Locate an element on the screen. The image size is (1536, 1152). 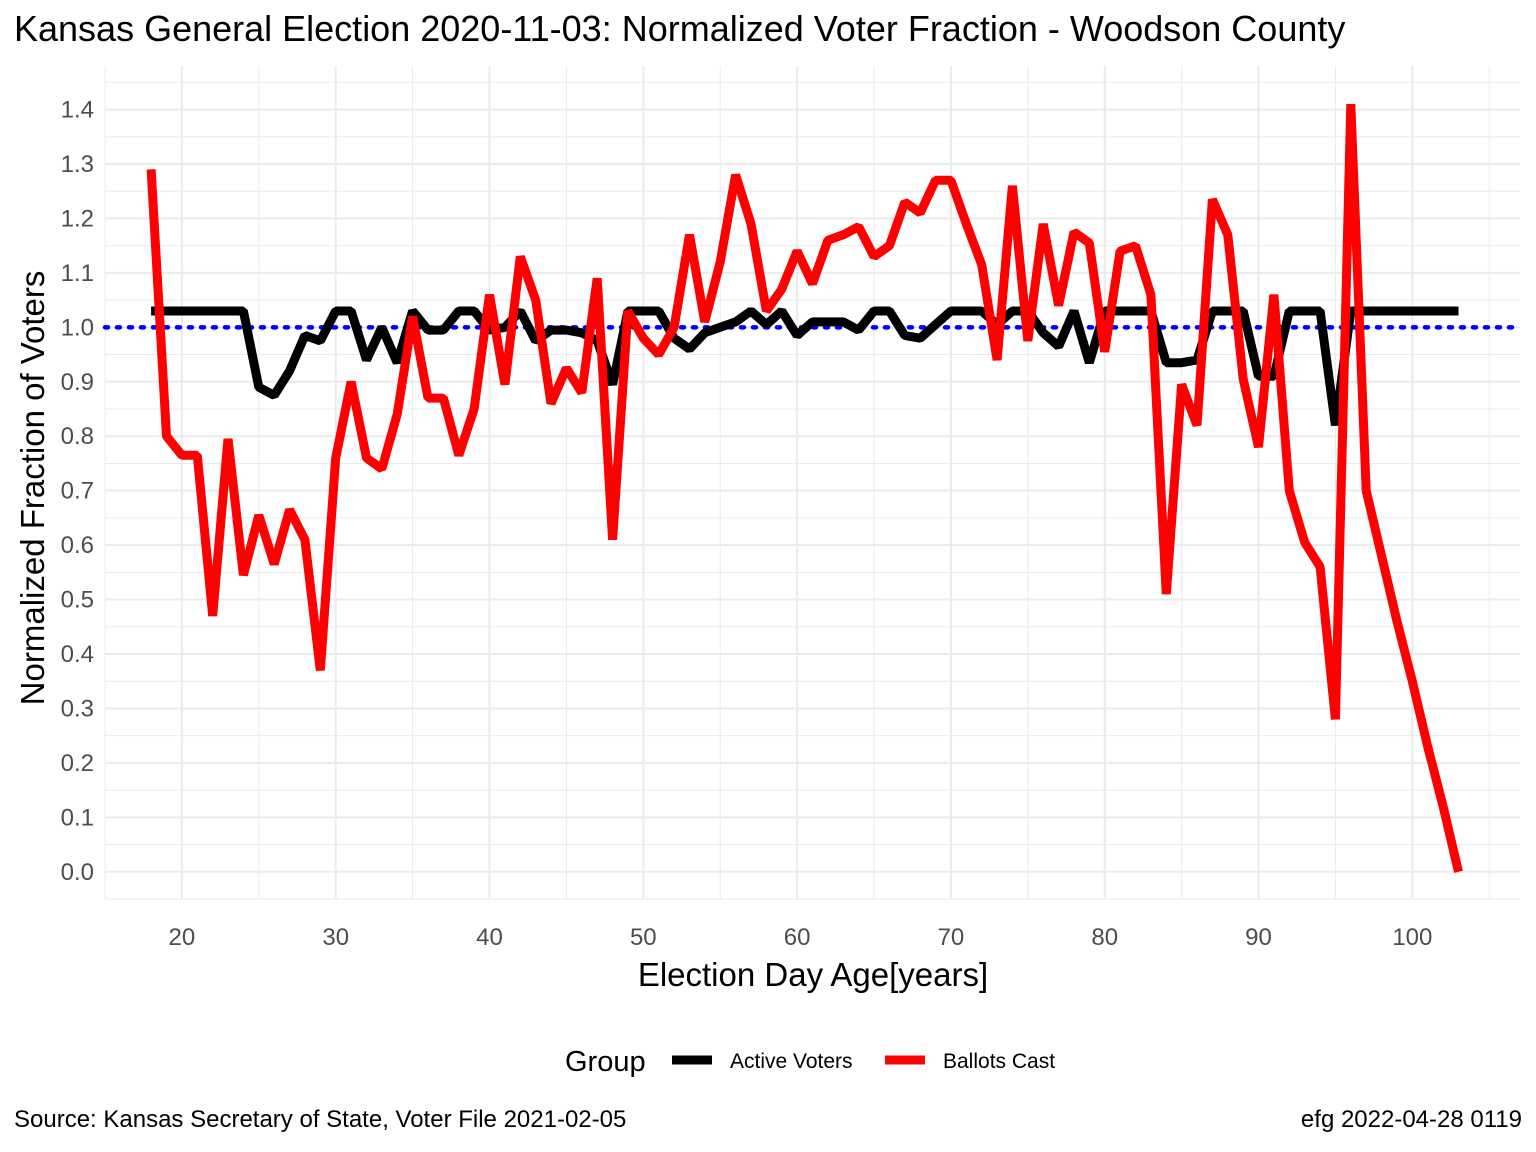
x-tick-label: 30 is located at coordinates (335, 937).